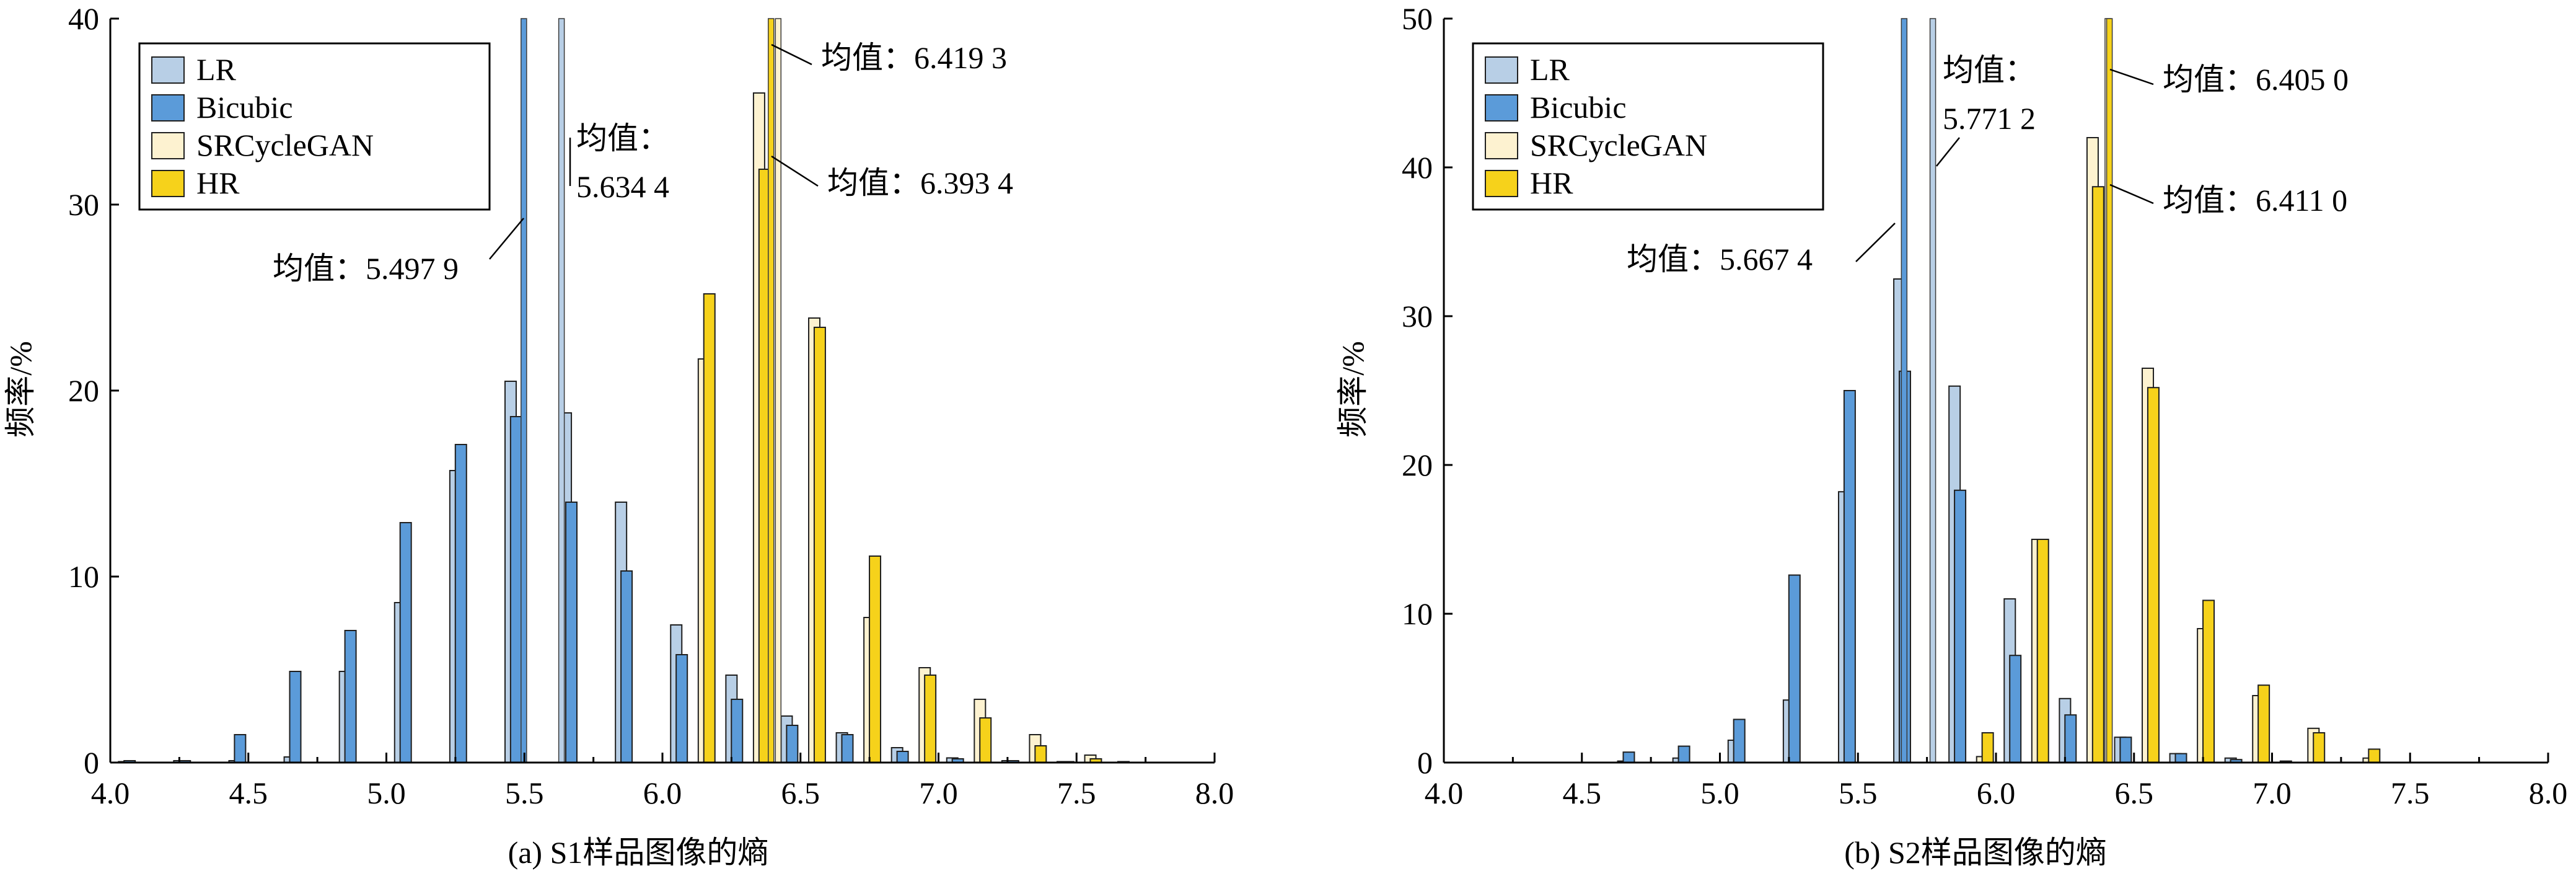 The height and width of the screenshot is (876, 2576). Describe the element at coordinates (619, 162) in the screenshot. I see `annotation-lr: 均值： 5.634 4` at that location.